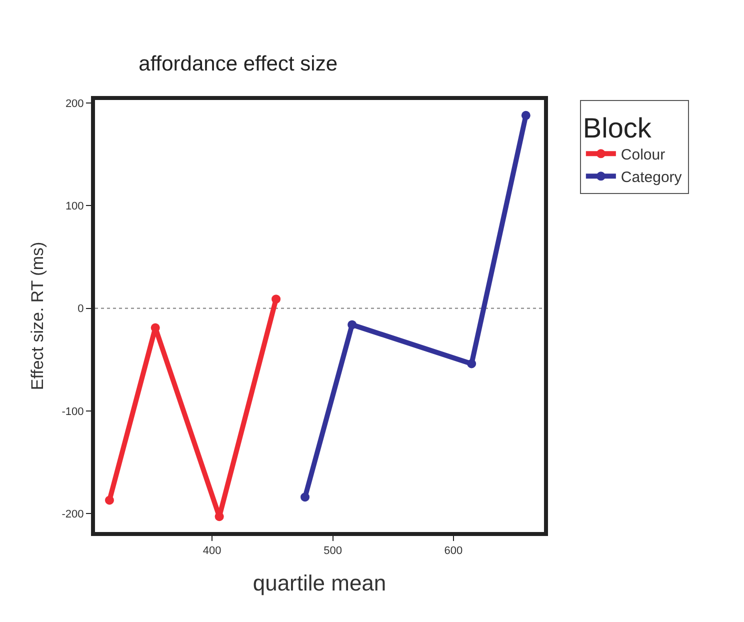  Describe the element at coordinates (73, 412) in the screenshot. I see `y-tick-label: -100` at that location.